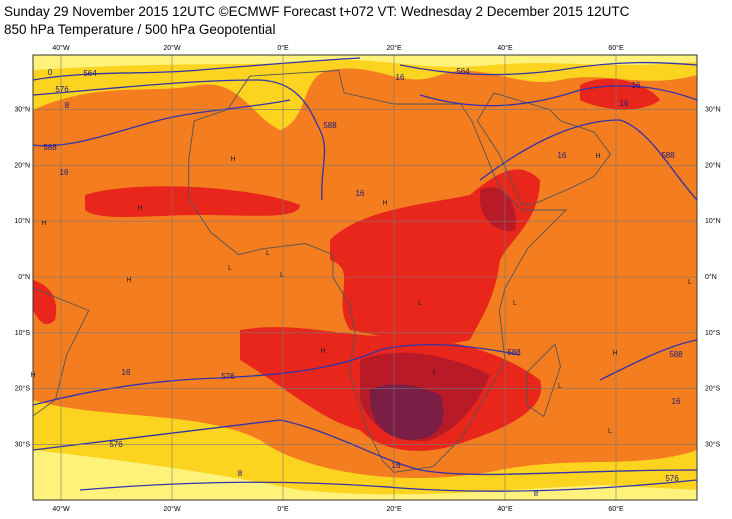 Image resolution: width=732 pixels, height=519 pixels. Describe the element at coordinates (61, 352) in the screenshot. I see `south-america` at that location.